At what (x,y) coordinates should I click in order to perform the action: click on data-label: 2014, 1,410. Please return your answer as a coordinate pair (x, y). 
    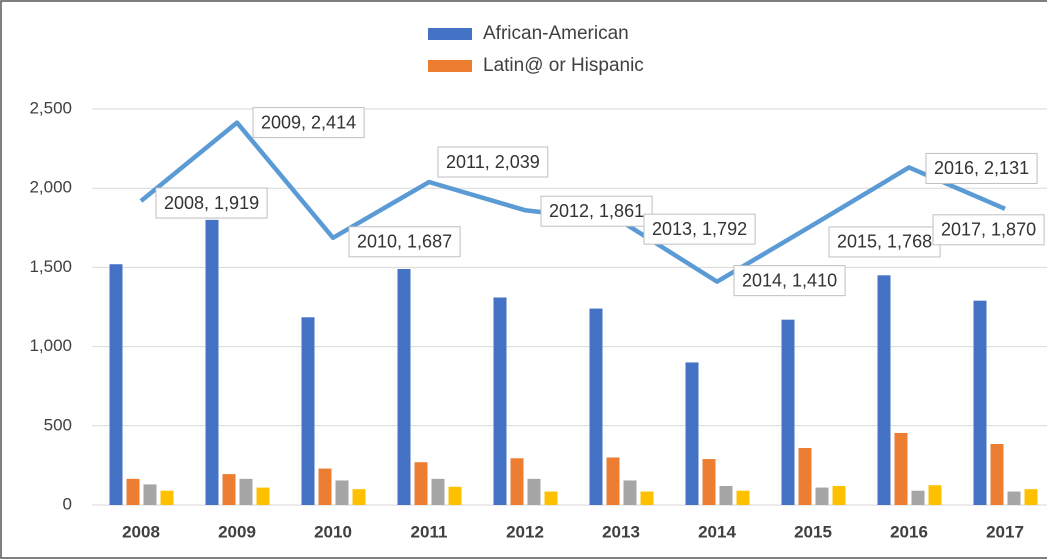
    Looking at the image, I should click on (789, 280).